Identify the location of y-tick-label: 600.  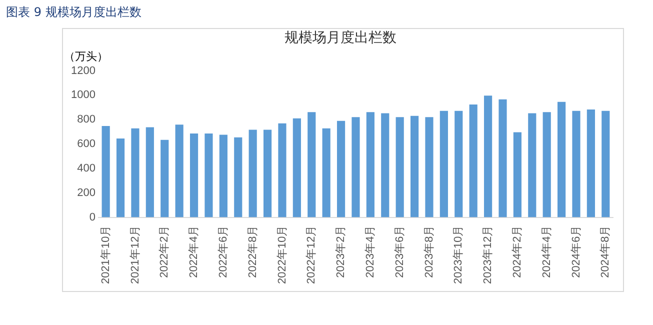
(86, 144).